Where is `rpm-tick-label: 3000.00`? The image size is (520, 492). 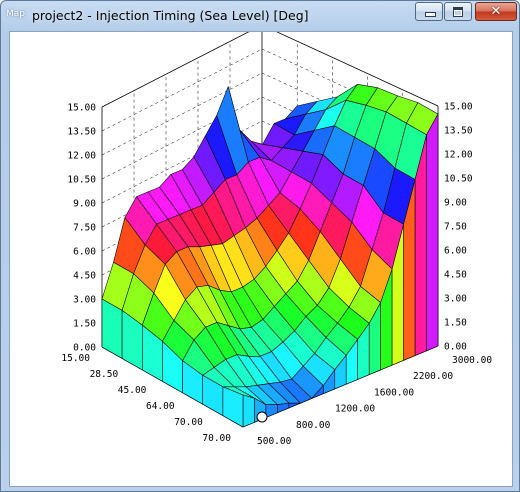 rpm-tick-label: 3000.00 is located at coordinates (472, 360).